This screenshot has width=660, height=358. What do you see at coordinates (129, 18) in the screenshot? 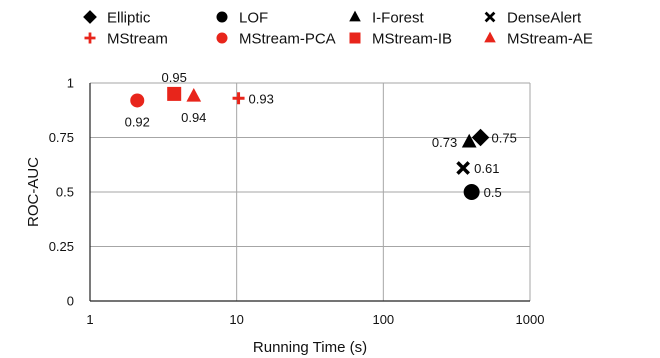
I see `legend-label: Elliptic` at bounding box center [129, 18].